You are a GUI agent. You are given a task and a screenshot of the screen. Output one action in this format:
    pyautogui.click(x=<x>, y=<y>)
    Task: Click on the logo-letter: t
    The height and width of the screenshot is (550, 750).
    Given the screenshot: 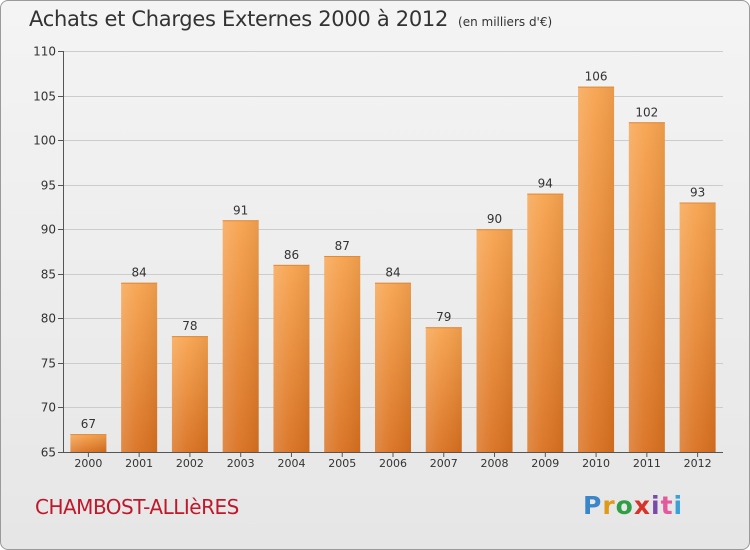 What is the action you would take?
    pyautogui.click(x=667, y=505)
    